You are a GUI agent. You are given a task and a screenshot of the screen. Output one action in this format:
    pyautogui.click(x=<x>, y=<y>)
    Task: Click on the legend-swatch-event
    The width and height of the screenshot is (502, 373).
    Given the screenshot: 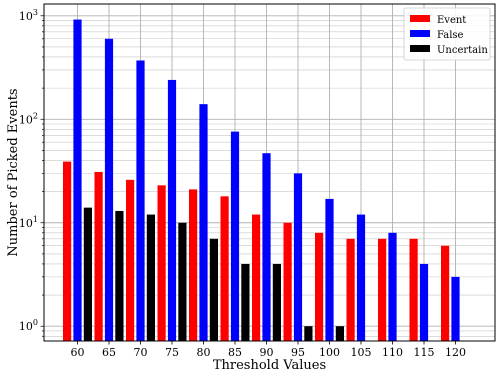 What is the action you would take?
    pyautogui.click(x=420, y=18)
    